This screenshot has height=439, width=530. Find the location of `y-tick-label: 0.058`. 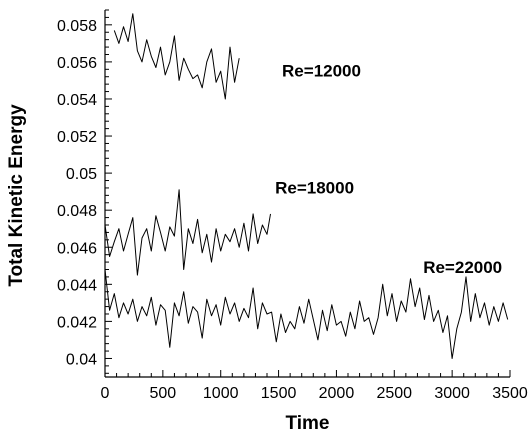

y-tick-label: 0.058 is located at coordinates (77, 26).